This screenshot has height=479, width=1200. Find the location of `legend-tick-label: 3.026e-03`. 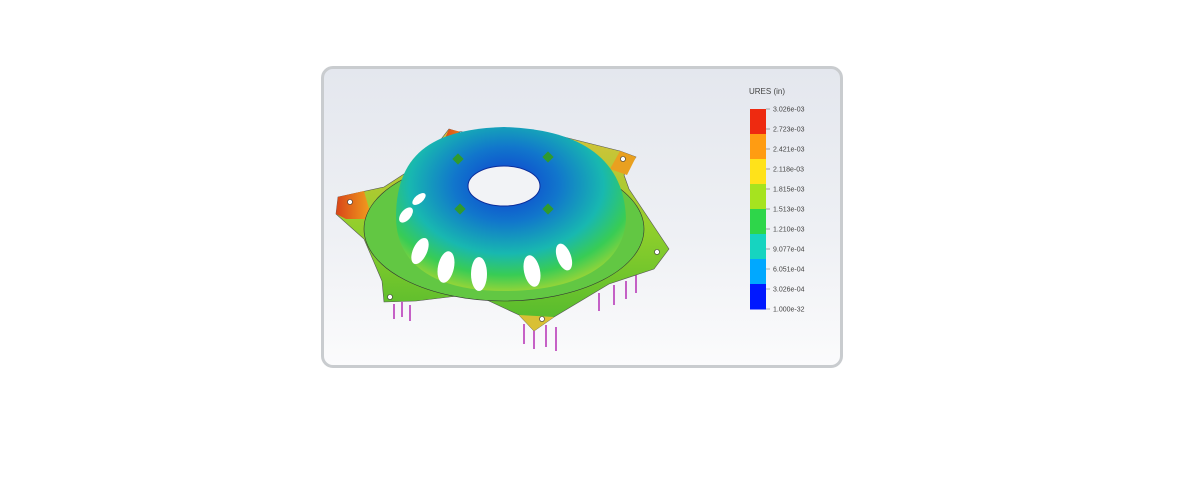

legend-tick-label: 3.026e-03 is located at coordinates (789, 110).